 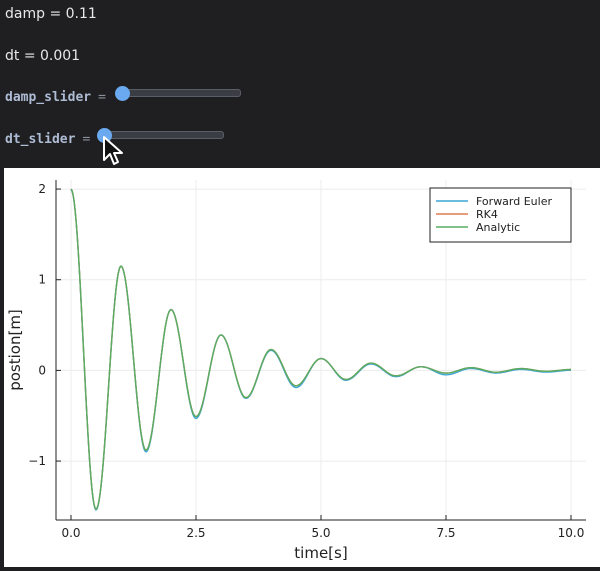 What do you see at coordinates (487, 214) in the screenshot?
I see `legend-label: RK4` at bounding box center [487, 214].